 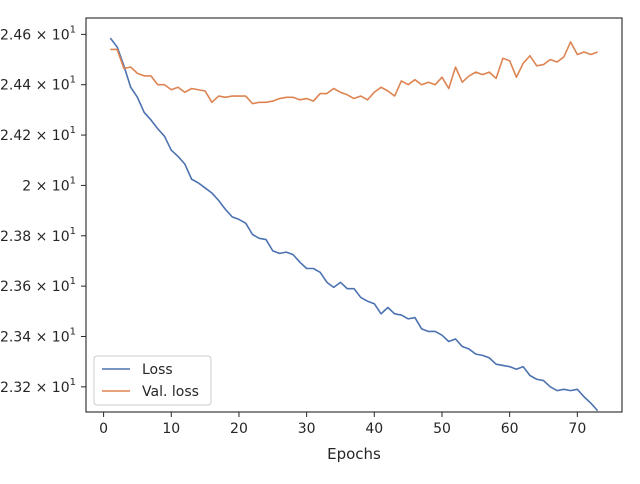 I want to click on x-tick-label: 40, so click(x=374, y=429).